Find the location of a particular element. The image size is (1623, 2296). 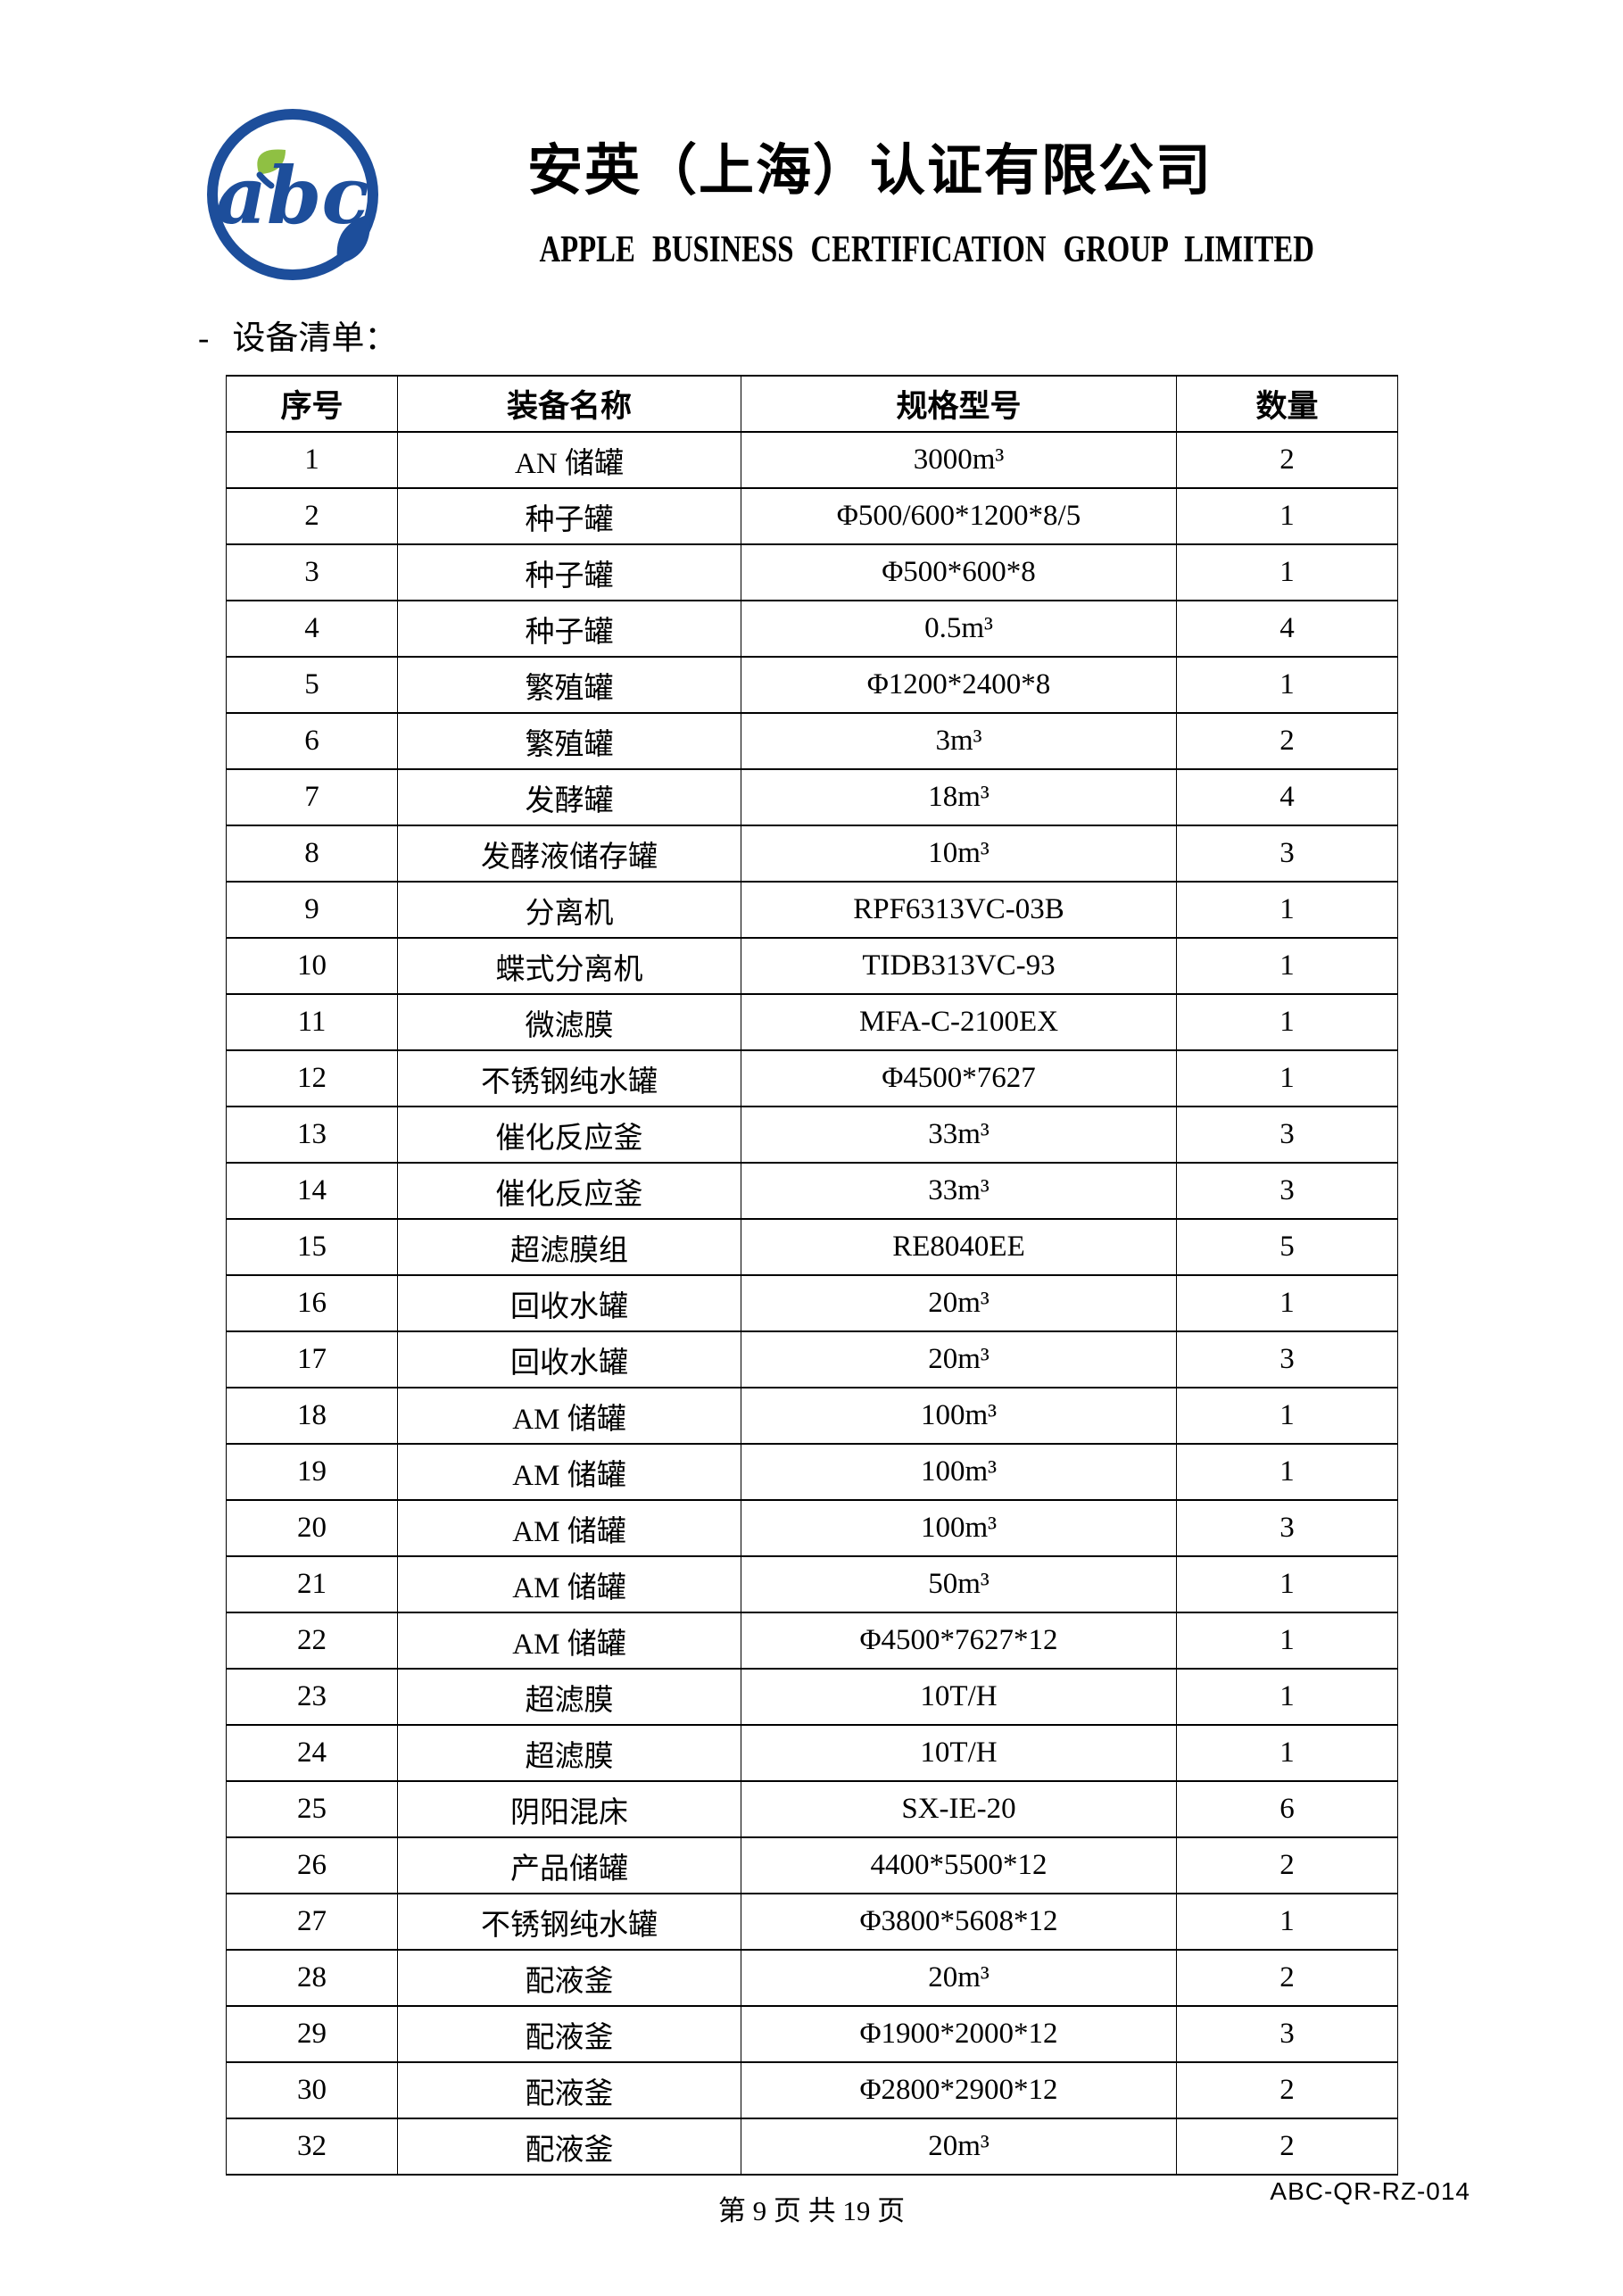

table-row: 8 发酵液储存罐 10m³ 3 is located at coordinates (812, 854).